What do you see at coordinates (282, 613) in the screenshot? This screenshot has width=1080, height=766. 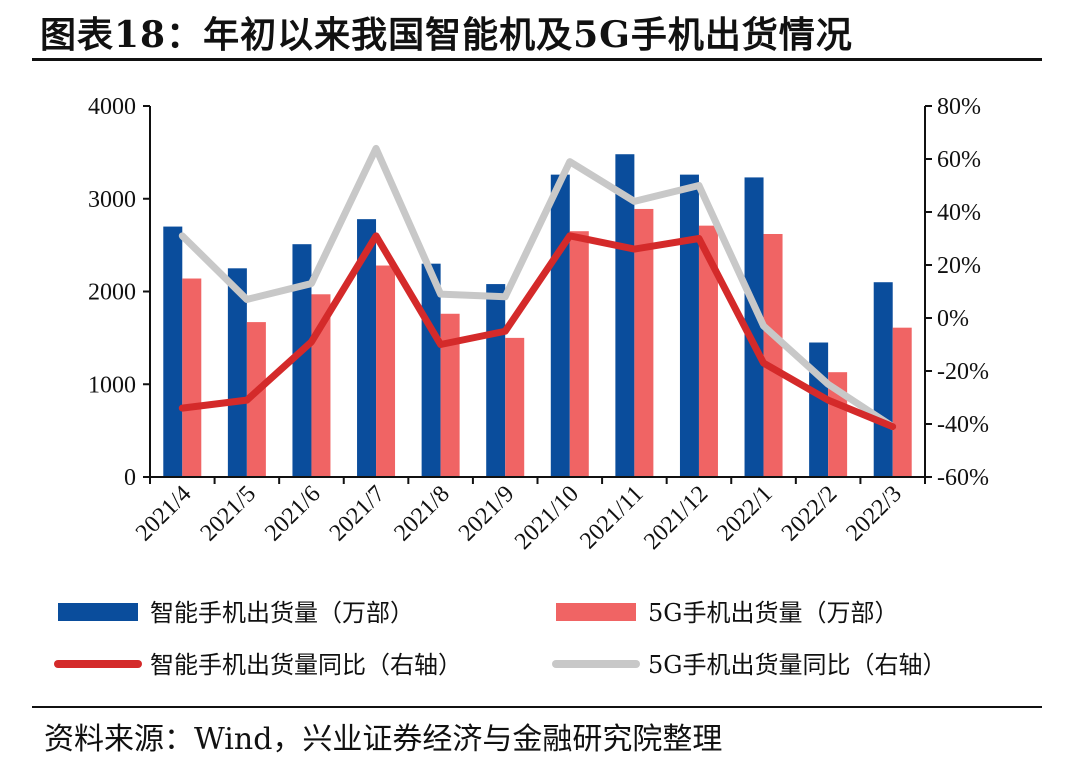 I see `legend-smartphone-shipment-label: 智能手机出货量（万部）` at bounding box center [282, 613].